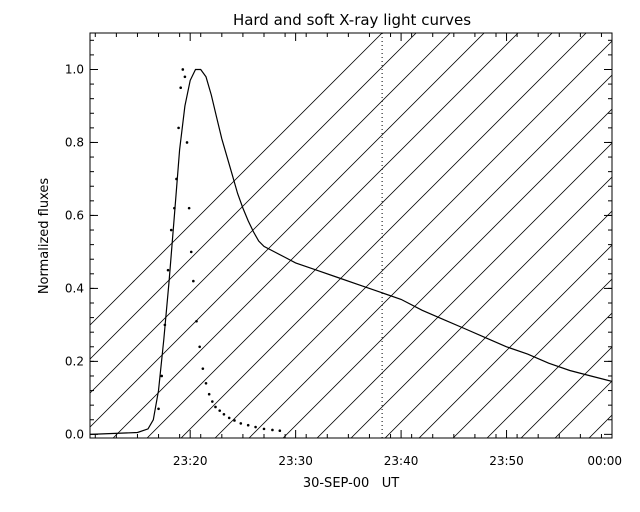  Describe the element at coordinates (74, 361) in the screenshot. I see `y-tick-label: 0.2` at that location.